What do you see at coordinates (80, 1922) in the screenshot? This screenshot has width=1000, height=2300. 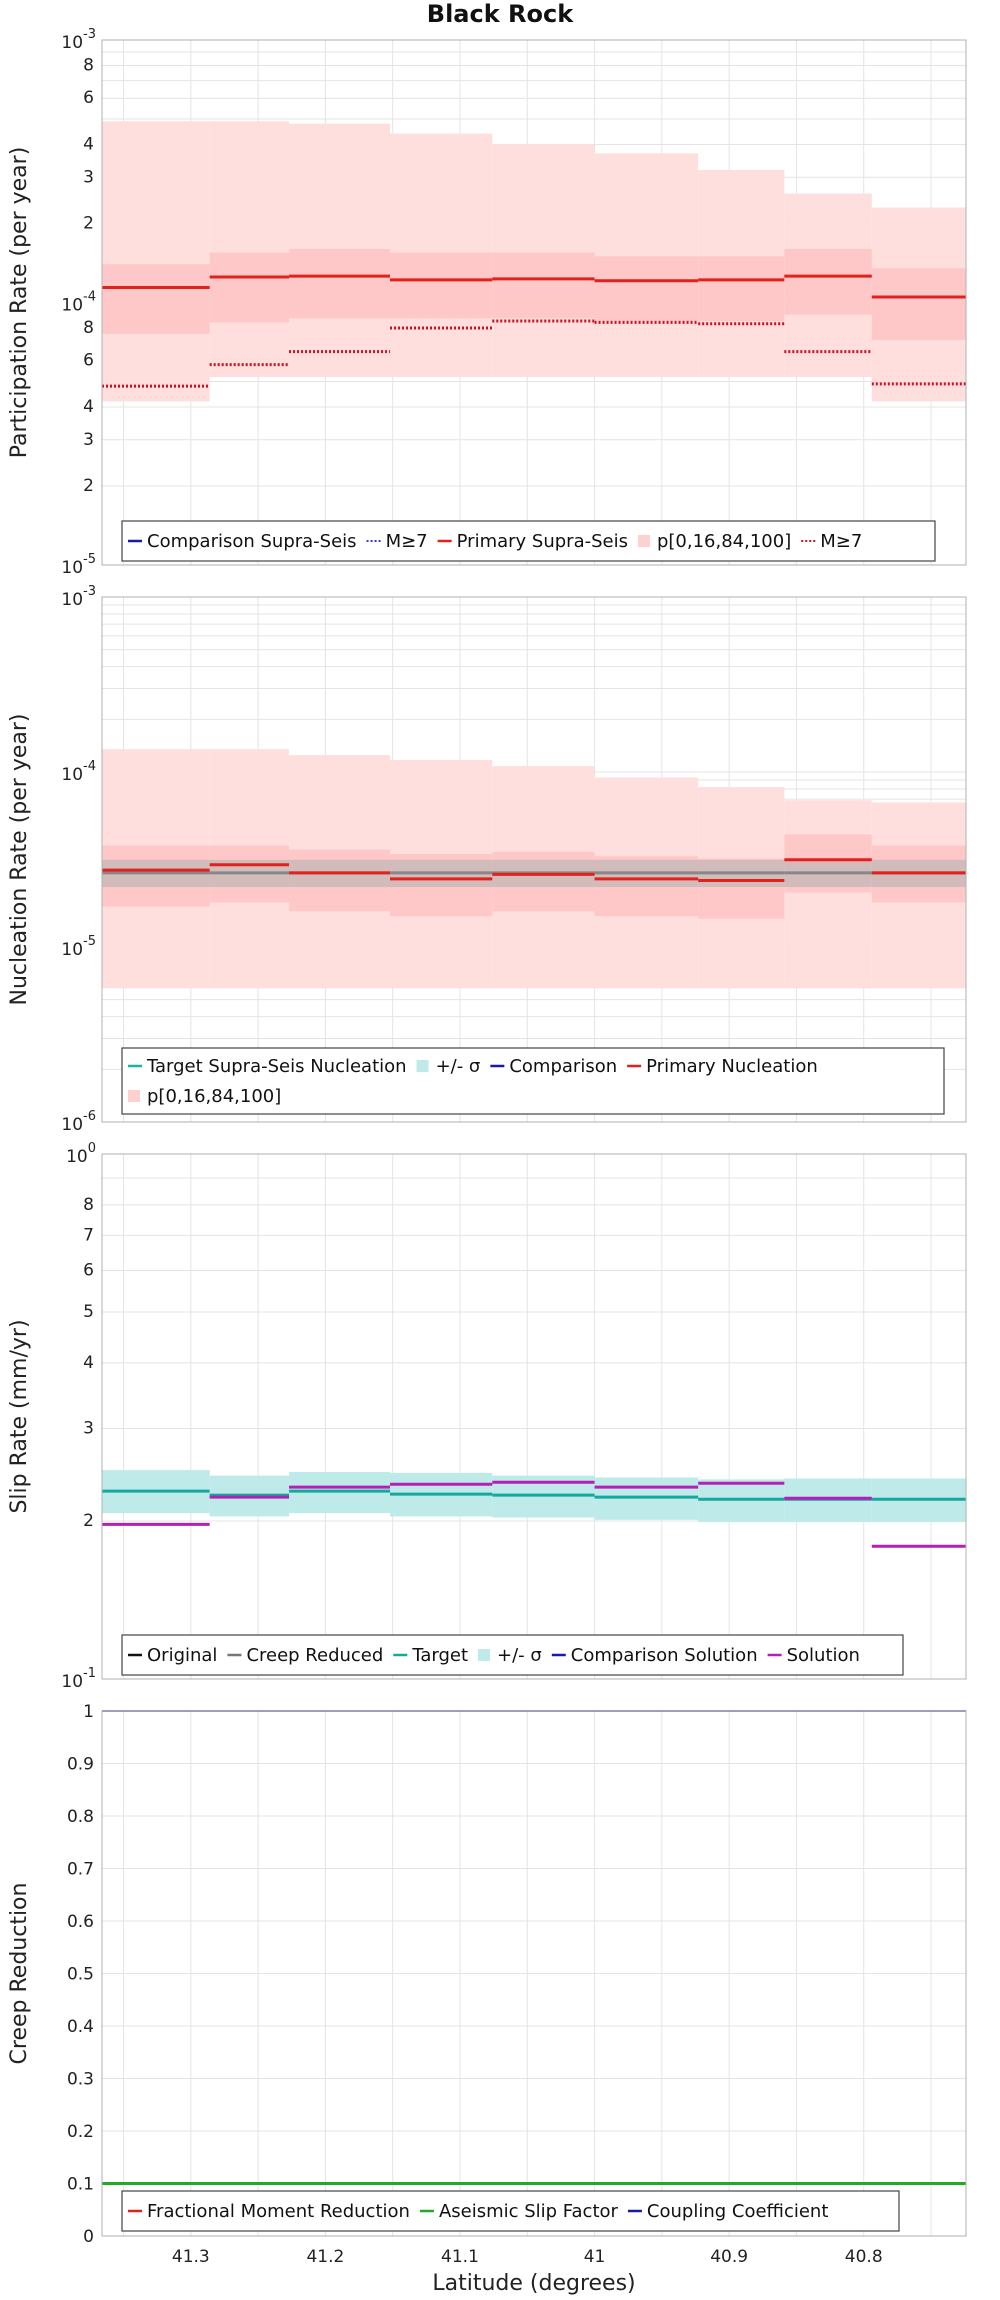 I see `y-tick-label: 0.6` at bounding box center [80, 1922].